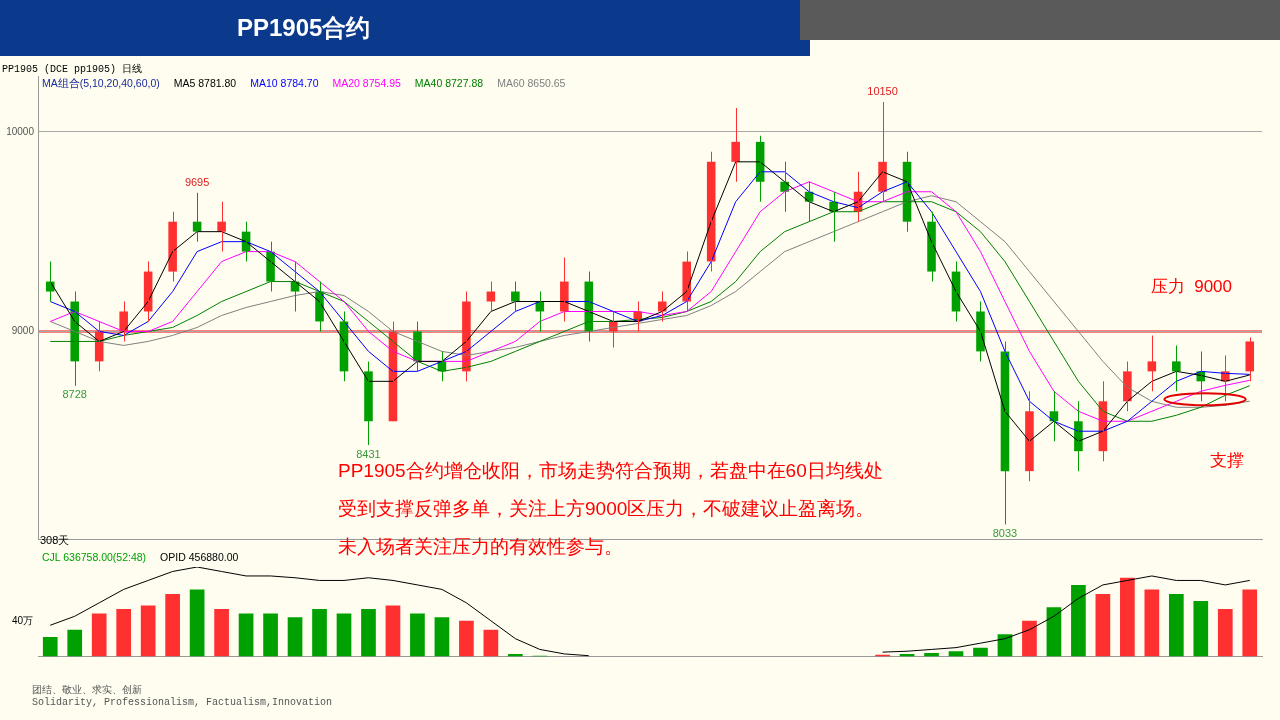 Image resolution: width=1280 pixels, height=720 pixels. Describe the element at coordinates (1227, 461) in the screenshot. I see `annotation: 支撑` at that location.